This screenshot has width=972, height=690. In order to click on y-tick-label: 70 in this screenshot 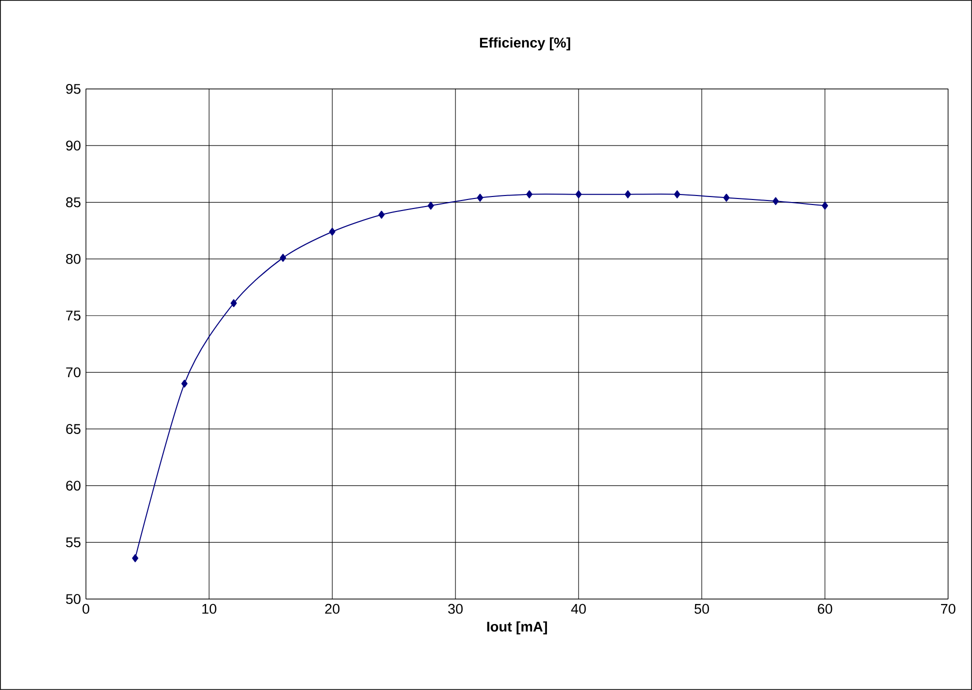, I will do `click(73, 372)`.